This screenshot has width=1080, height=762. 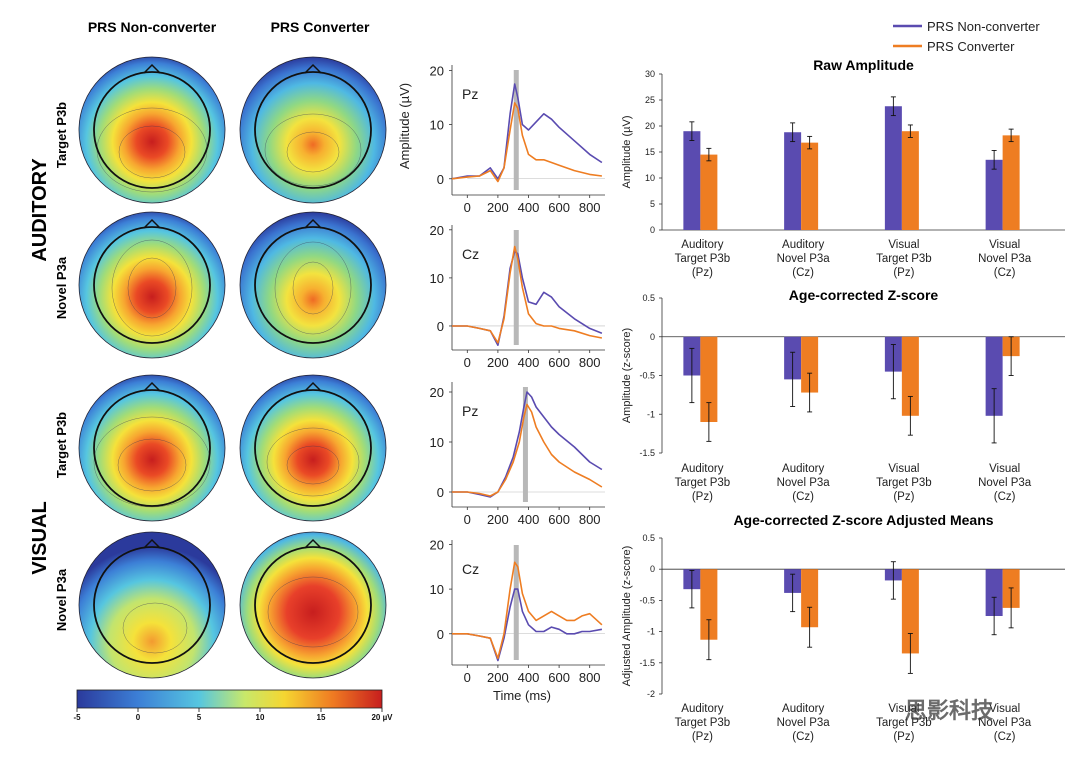 What do you see at coordinates (983, 26) in the screenshot?
I see `legend-label-nonconverter: PRS Non-converter` at bounding box center [983, 26].